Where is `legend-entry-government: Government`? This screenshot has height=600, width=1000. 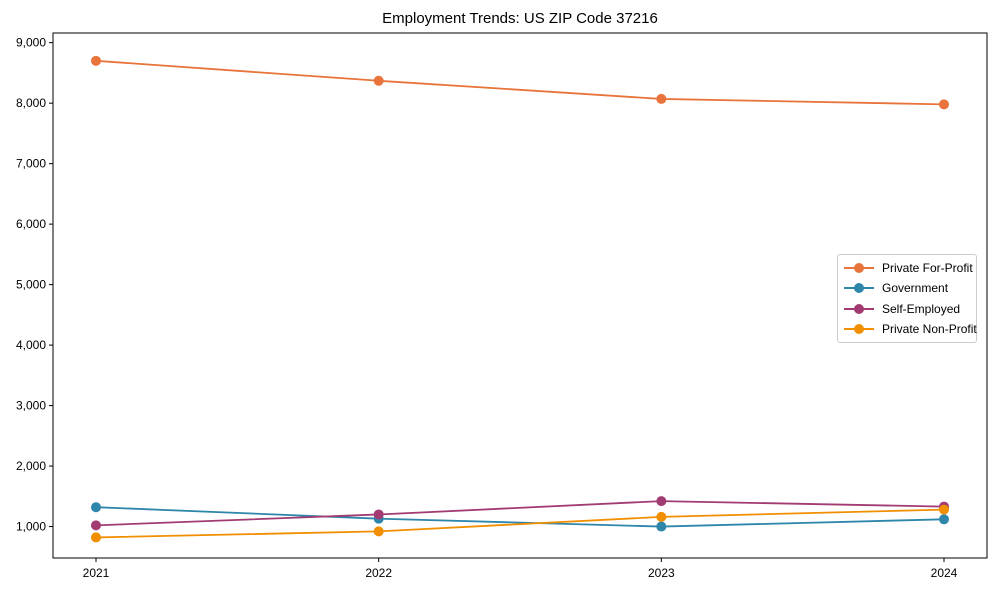
legend-entry-government: Government is located at coordinates (910, 288).